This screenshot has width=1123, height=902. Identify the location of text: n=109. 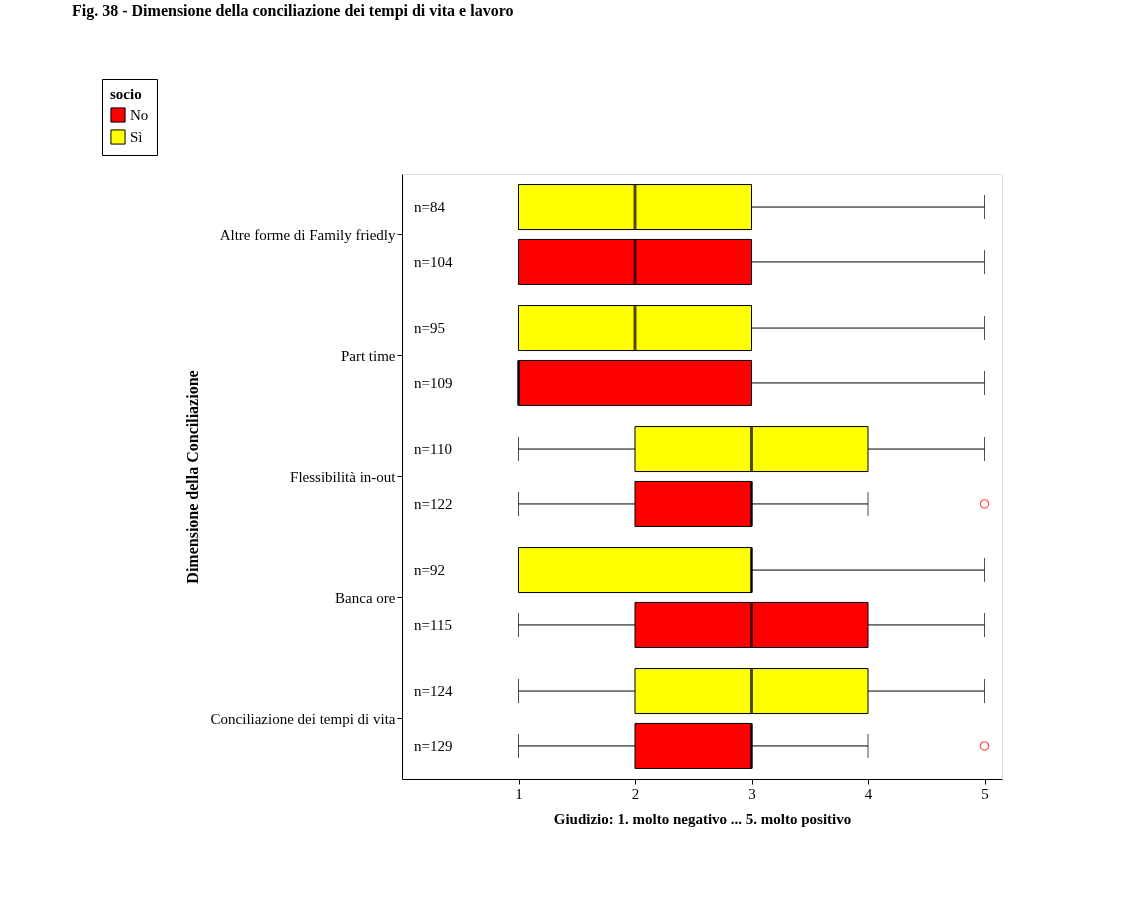
(433, 382).